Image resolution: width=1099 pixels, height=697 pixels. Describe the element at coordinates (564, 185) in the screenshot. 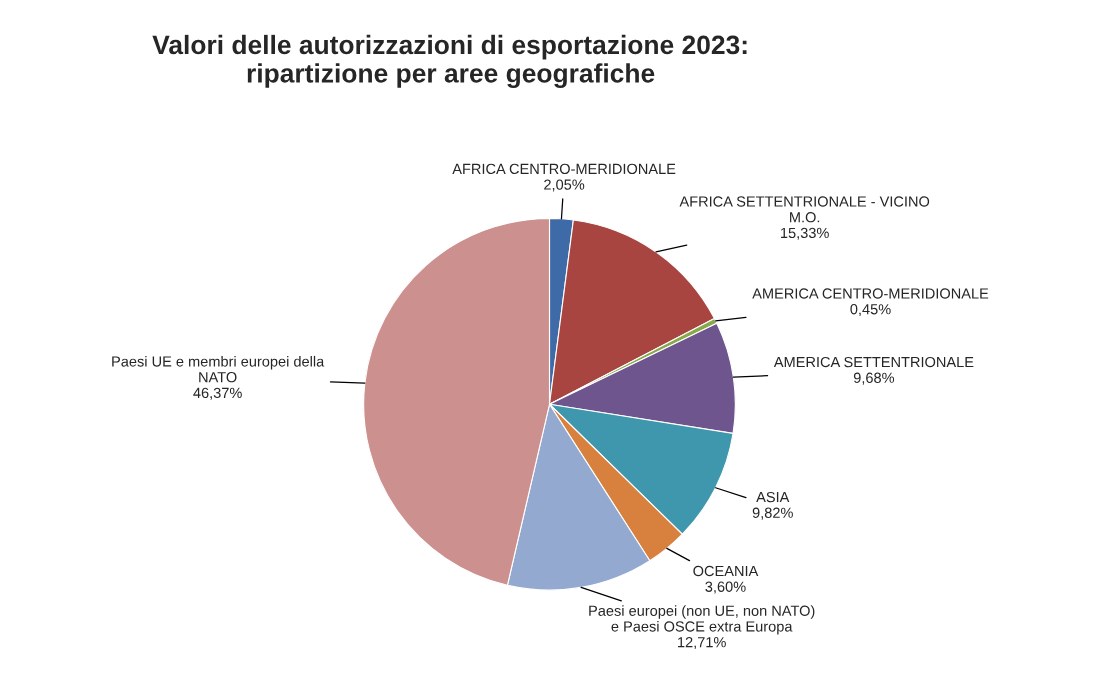

I see `data-label: 2,05%` at that location.